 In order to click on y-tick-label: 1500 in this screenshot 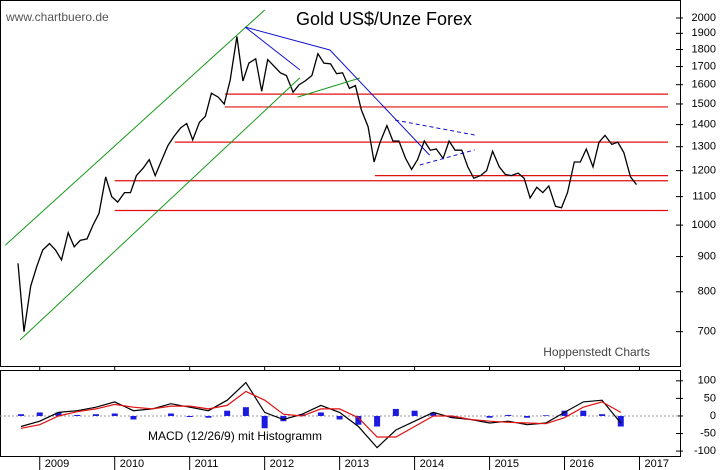, I will do `click(704, 104)`.